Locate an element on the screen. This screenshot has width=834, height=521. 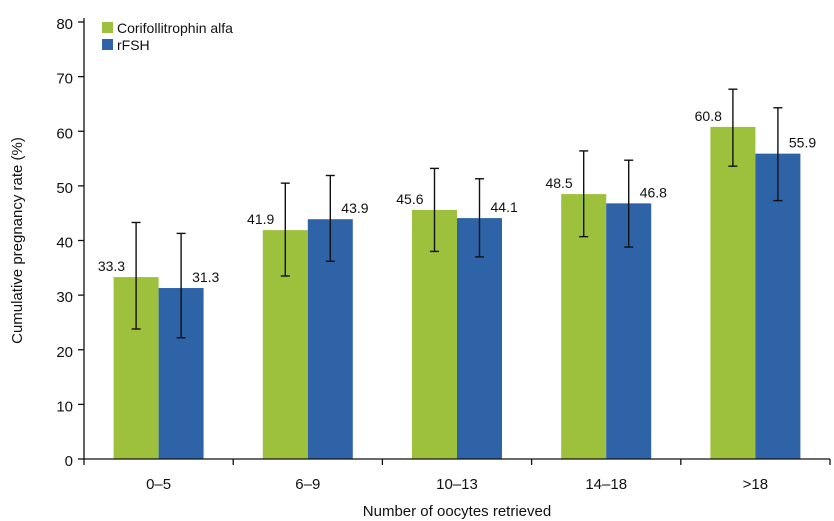
legend-label-rfsh: rFSH is located at coordinates (133, 45).